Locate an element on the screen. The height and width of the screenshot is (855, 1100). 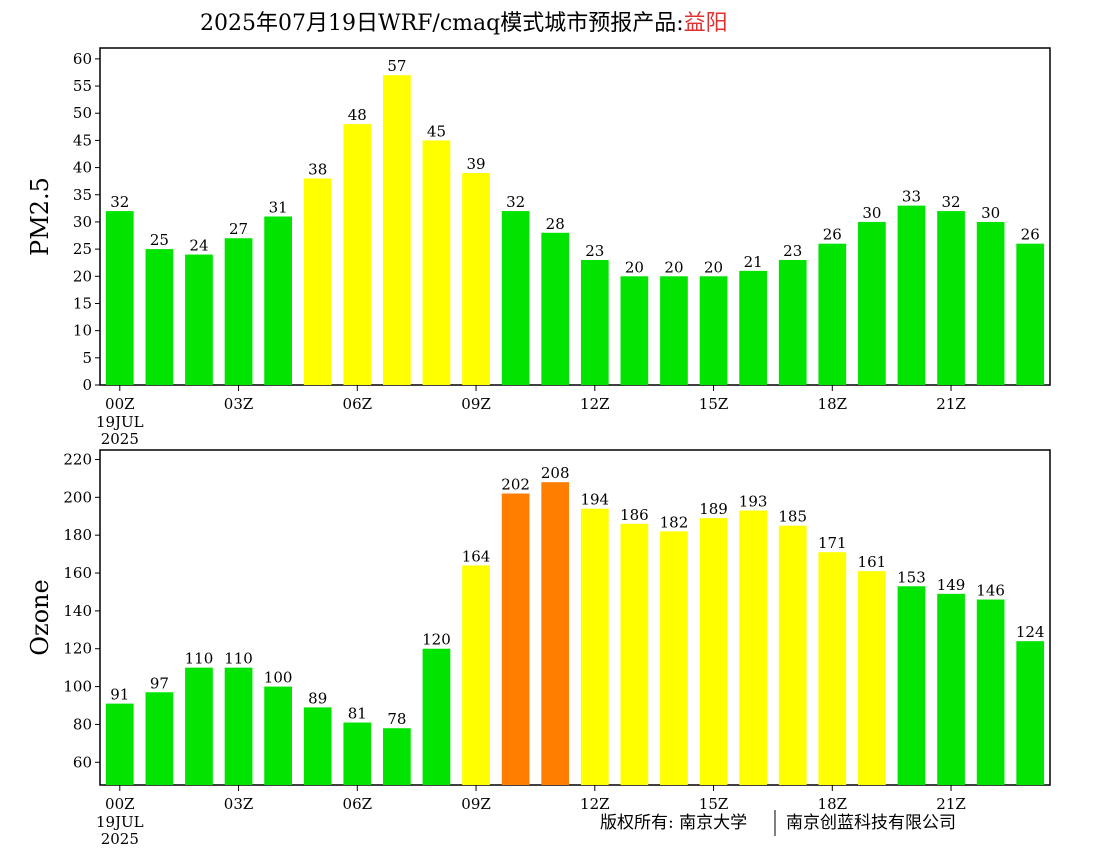
pm25-y-tick-label: 0 is located at coordinates (87, 385).